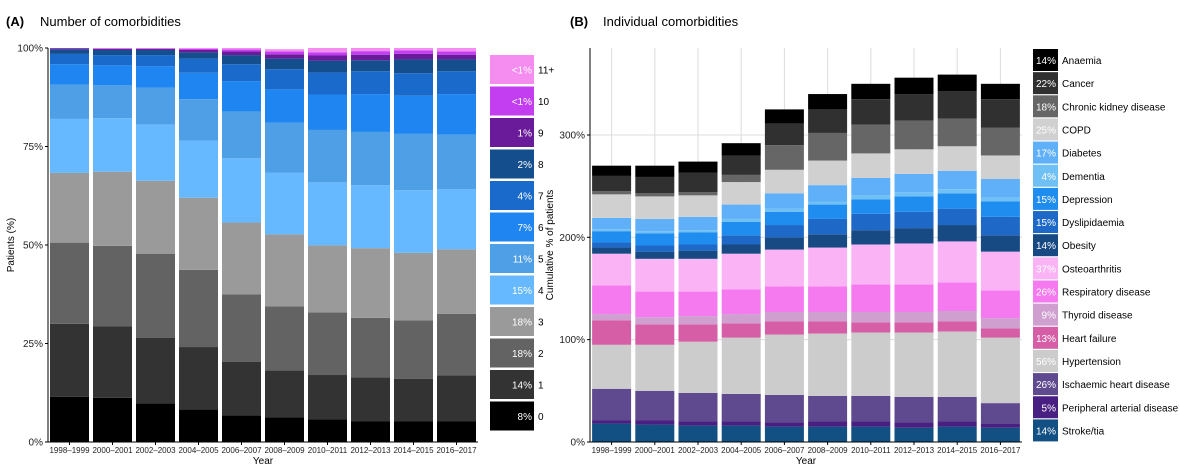 The width and height of the screenshot is (1180, 470). I want to click on legend-item: 37%Osteoarthritis, so click(1077, 268).